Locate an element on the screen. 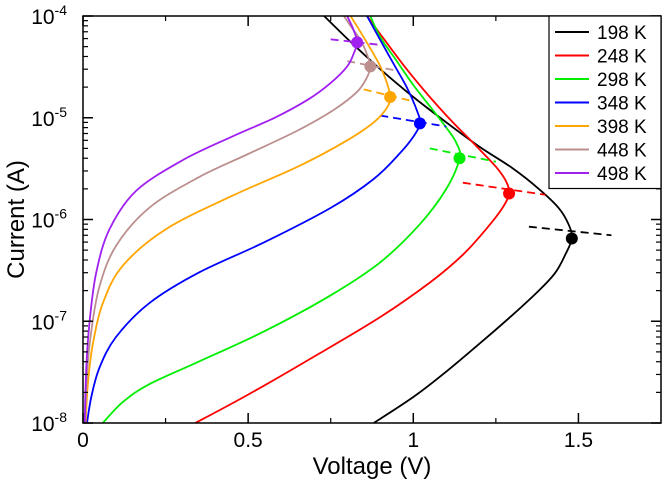  tangent-line-398k is located at coordinates (388, 95).